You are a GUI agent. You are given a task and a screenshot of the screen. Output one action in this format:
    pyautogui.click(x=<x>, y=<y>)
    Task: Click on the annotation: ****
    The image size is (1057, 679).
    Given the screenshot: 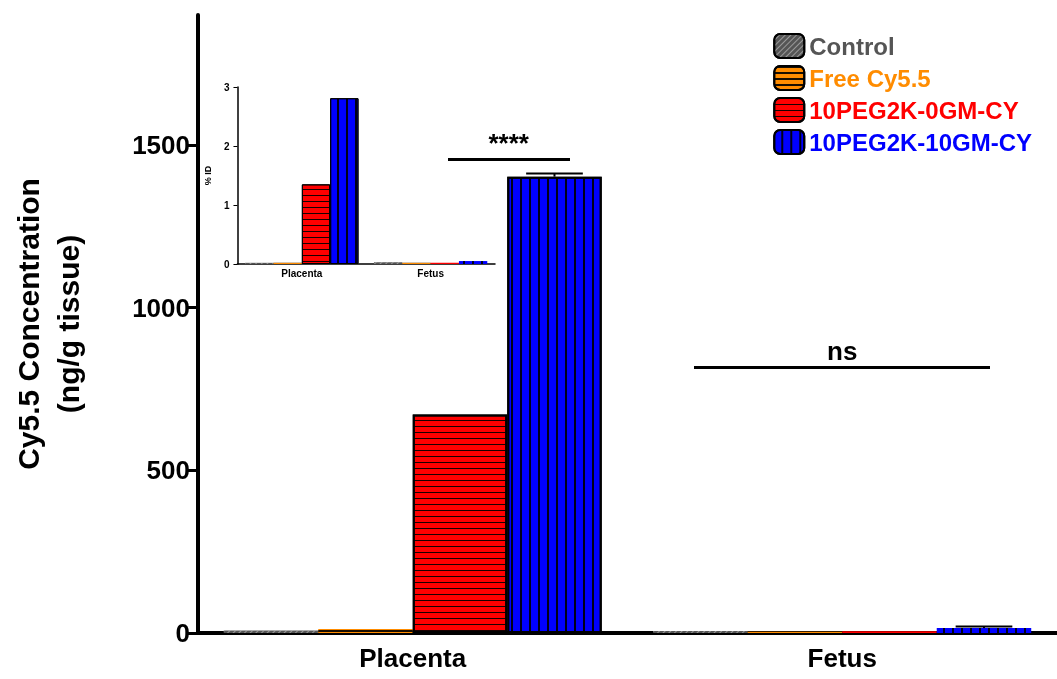 What is the action you would take?
    pyautogui.click(x=508, y=144)
    